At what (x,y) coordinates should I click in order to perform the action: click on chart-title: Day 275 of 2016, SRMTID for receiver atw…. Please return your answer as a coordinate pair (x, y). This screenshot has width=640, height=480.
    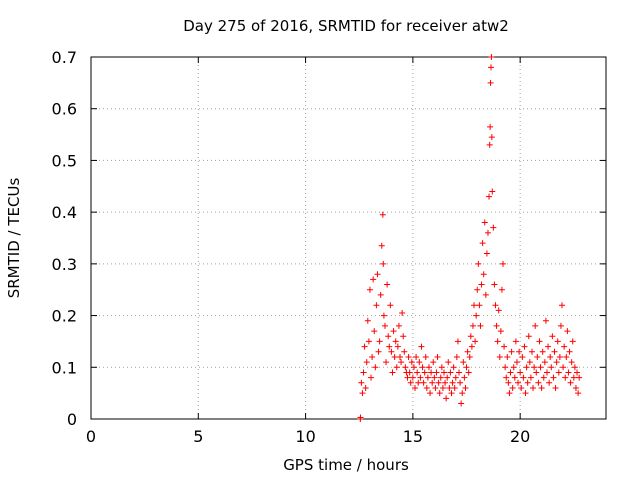
    Looking at the image, I should click on (346, 26).